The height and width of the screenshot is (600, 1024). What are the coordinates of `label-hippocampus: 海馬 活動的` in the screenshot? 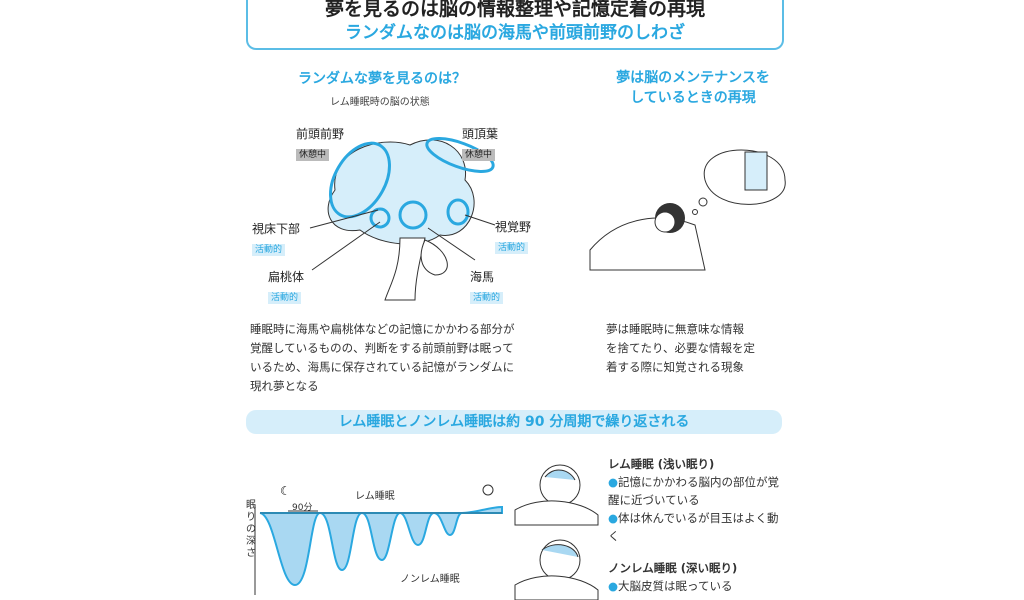 It's located at (487, 286).